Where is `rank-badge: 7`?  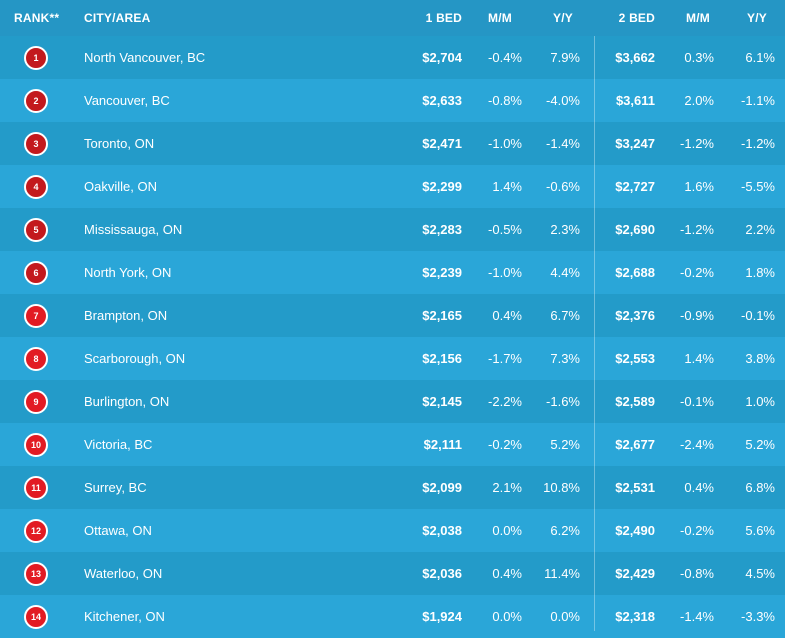 rank-badge: 7 is located at coordinates (36, 316).